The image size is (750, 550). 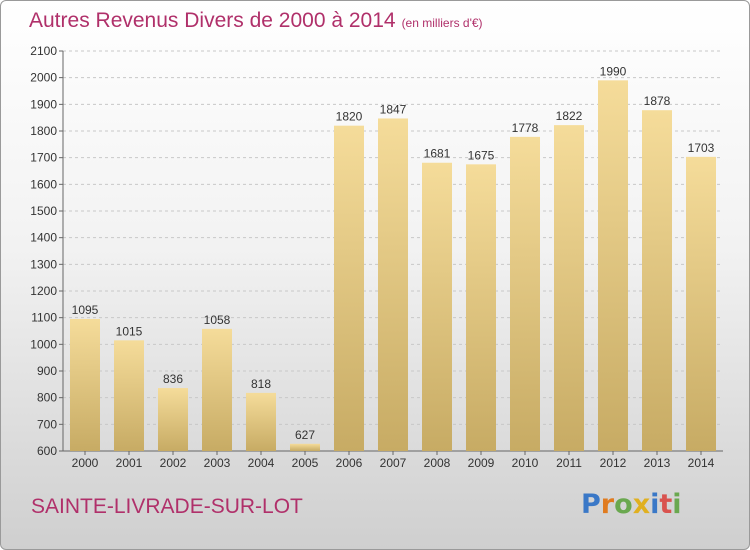 I want to click on y-tick-label: 1100, so click(x=44, y=318).